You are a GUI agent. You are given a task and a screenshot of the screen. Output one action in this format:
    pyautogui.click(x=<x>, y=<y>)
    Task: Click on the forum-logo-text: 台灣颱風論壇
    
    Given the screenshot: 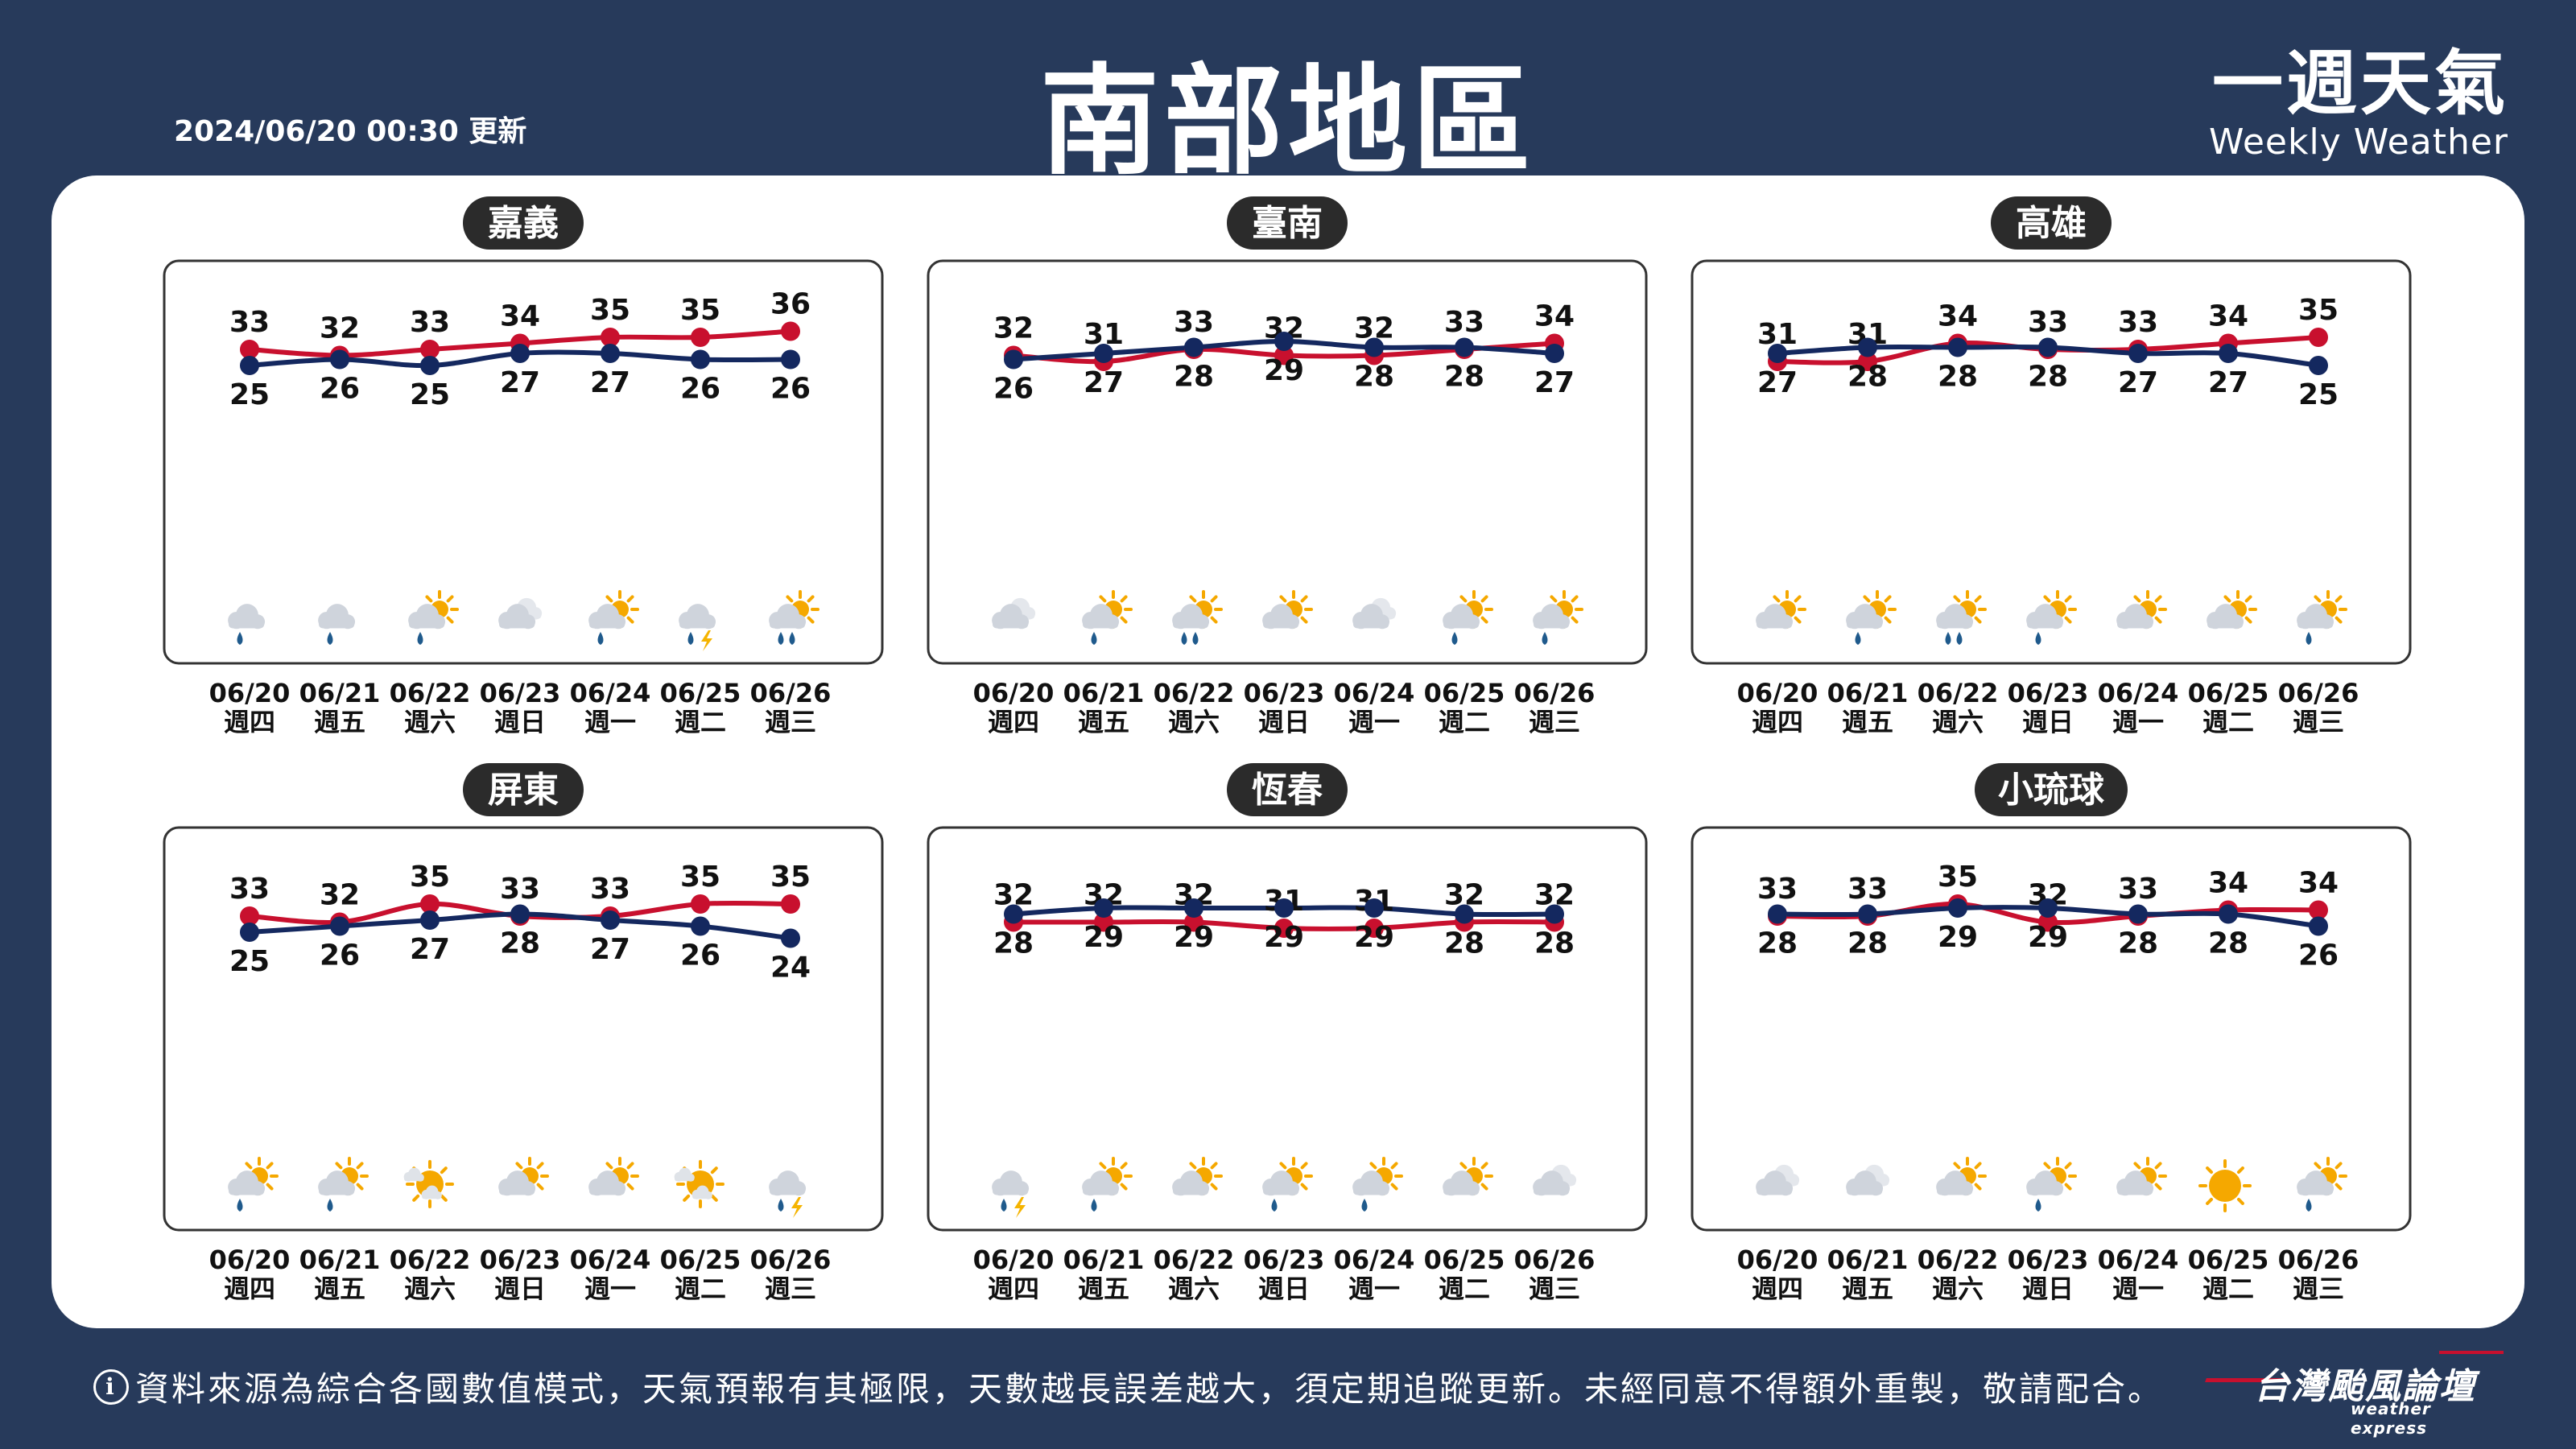 What is the action you would take?
    pyautogui.click(x=2365, y=1386)
    